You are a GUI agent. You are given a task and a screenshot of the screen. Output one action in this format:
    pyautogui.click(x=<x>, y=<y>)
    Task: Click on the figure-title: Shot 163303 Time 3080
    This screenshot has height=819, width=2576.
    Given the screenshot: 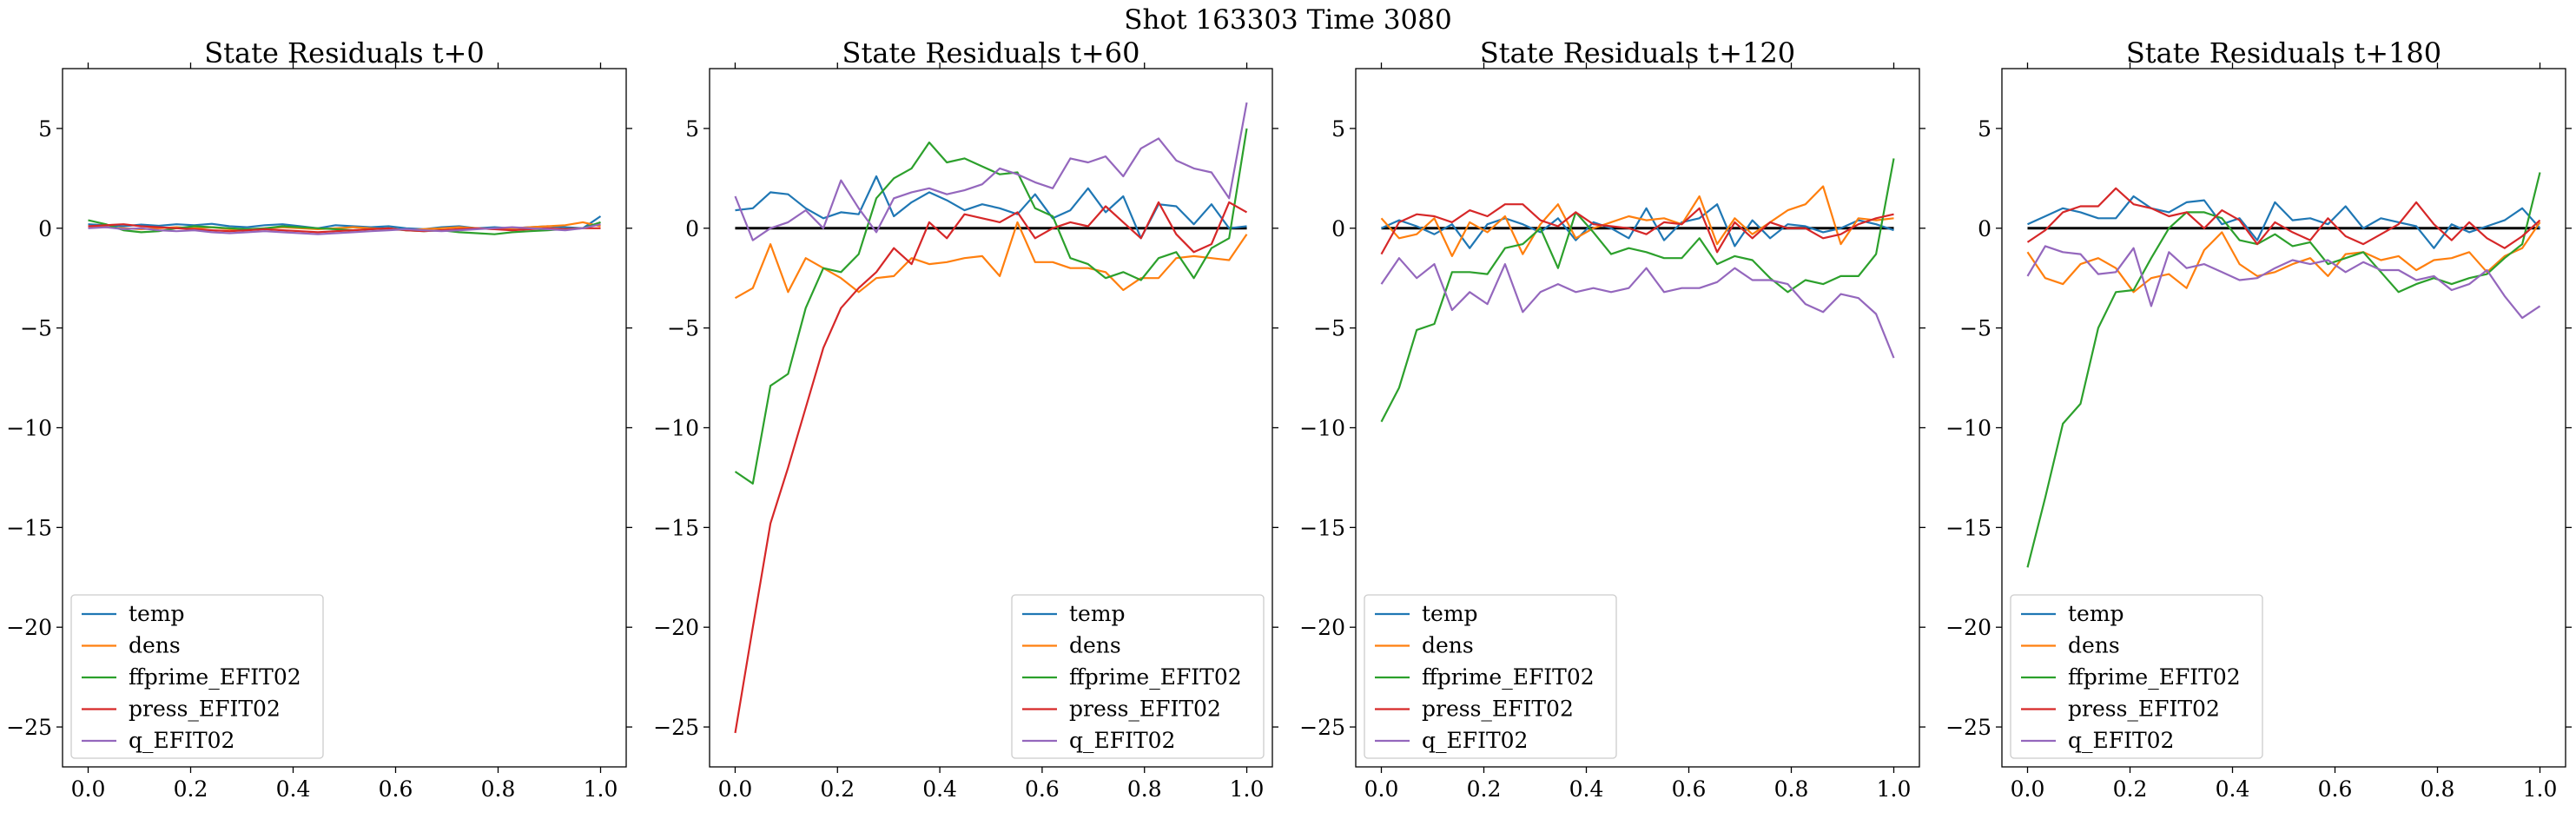 What is the action you would take?
    pyautogui.click(x=1287, y=20)
    